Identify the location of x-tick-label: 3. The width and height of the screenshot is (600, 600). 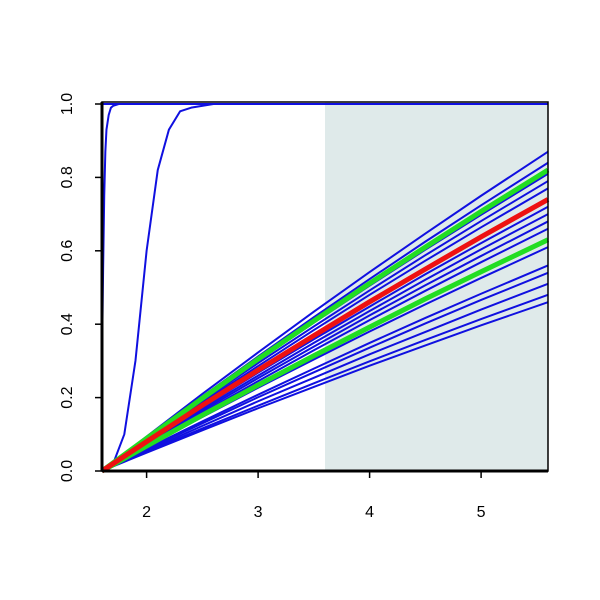
(258, 512).